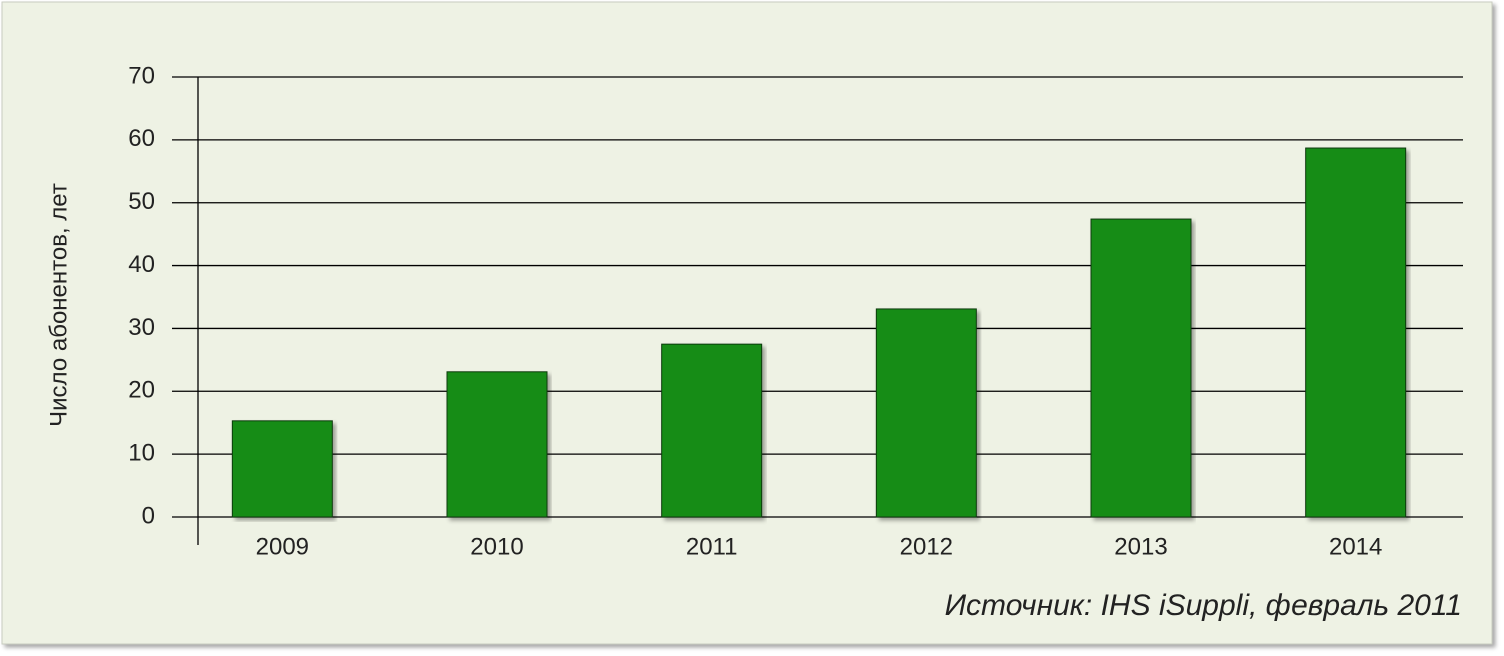 The width and height of the screenshot is (1504, 656). What do you see at coordinates (141, 452) in the screenshot?
I see `y-tick-label: 10` at bounding box center [141, 452].